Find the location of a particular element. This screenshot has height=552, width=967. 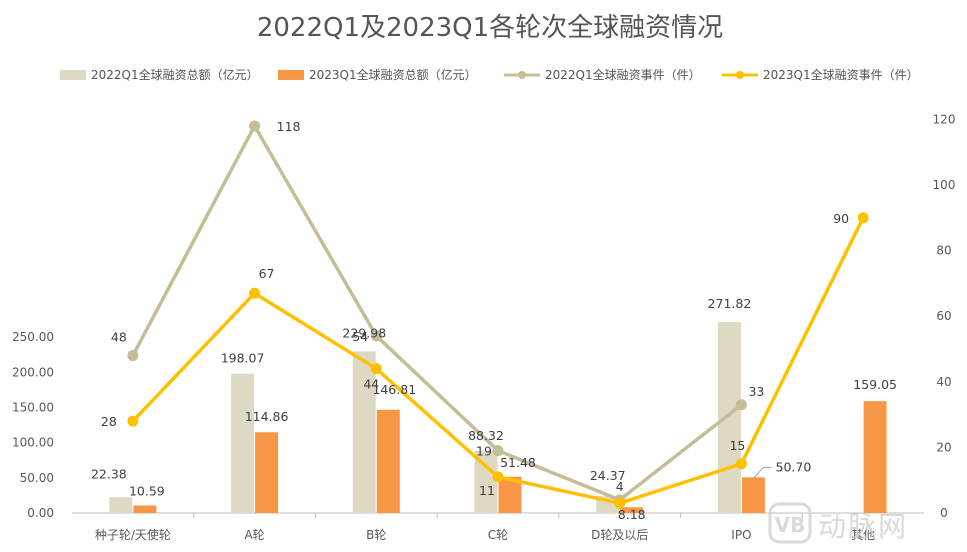

bar-label-2022q1: 24.37 is located at coordinates (608, 475).